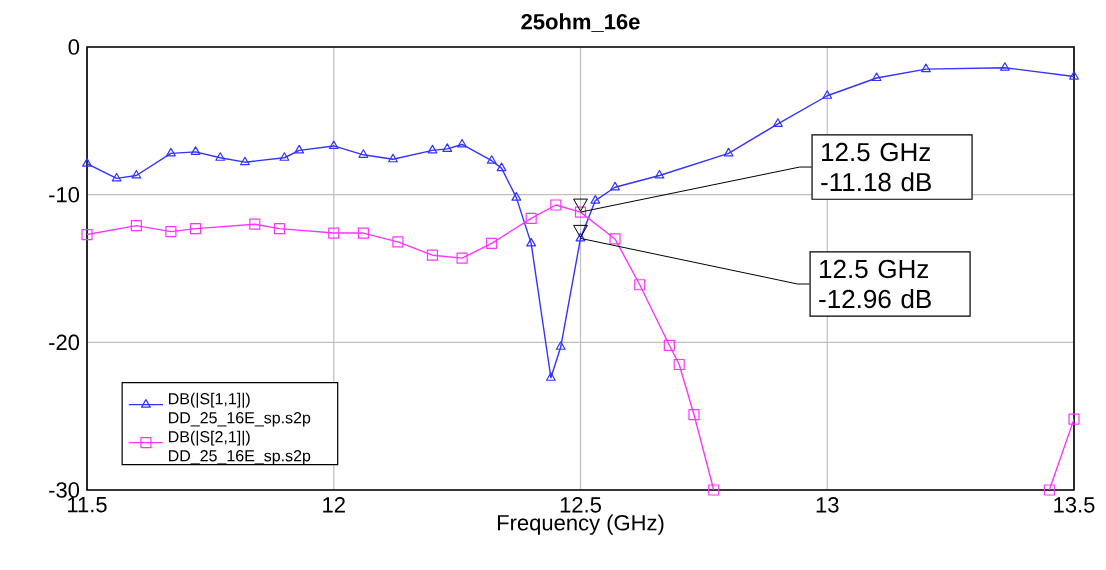 This screenshot has width=1106, height=570. Describe the element at coordinates (334, 505) in the screenshot. I see `x-tick-label: 12` at that location.